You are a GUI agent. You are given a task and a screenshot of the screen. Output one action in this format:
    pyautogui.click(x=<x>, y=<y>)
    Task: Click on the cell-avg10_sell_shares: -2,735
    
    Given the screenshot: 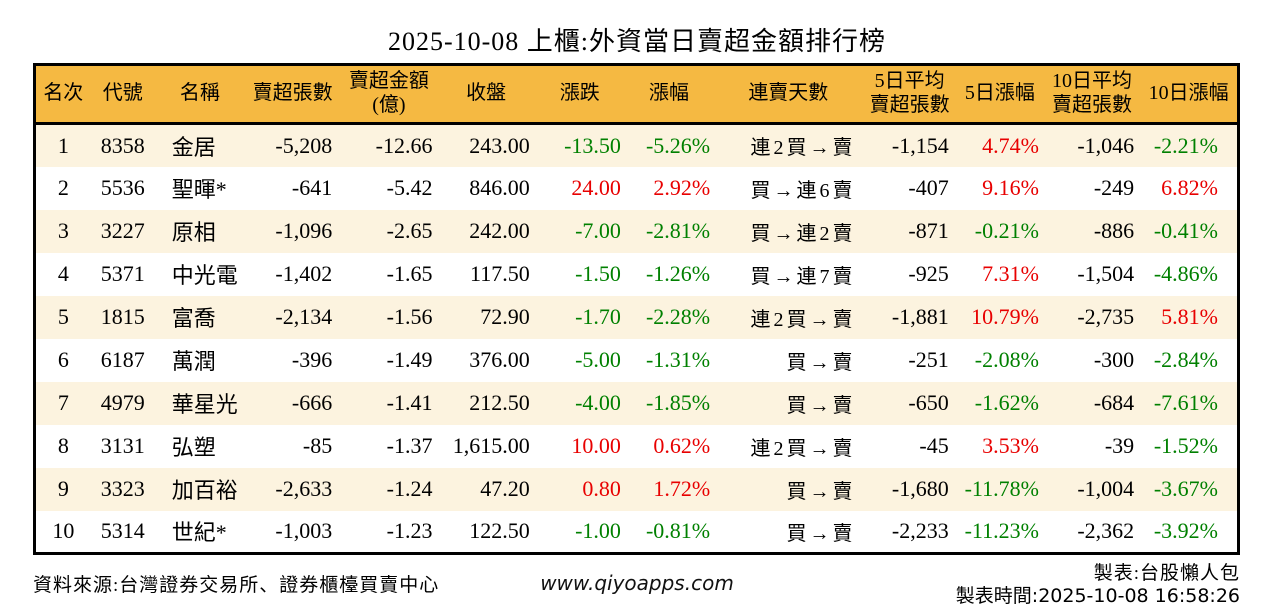 What is the action you would take?
    pyautogui.click(x=1106, y=316)
    